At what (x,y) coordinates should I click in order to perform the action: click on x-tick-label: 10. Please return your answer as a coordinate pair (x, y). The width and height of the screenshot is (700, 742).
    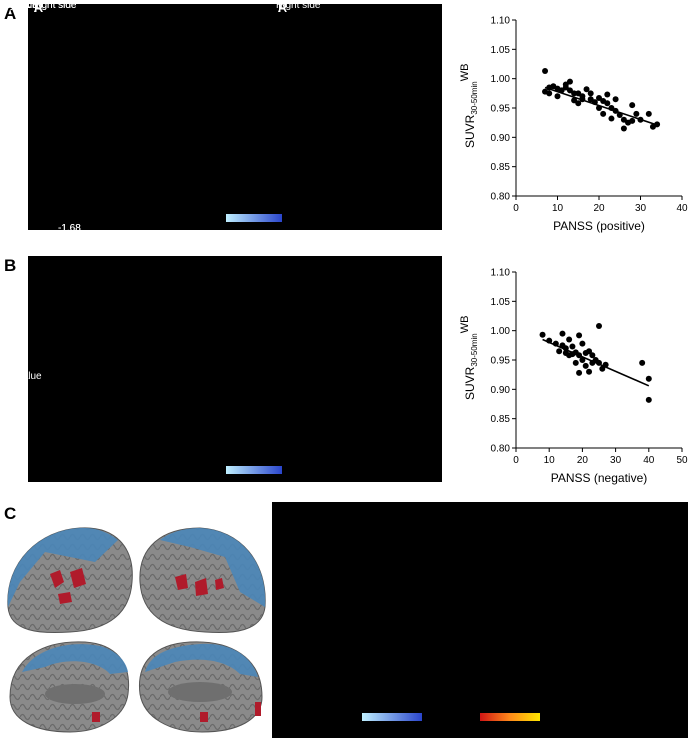
    Looking at the image, I should click on (558, 208).